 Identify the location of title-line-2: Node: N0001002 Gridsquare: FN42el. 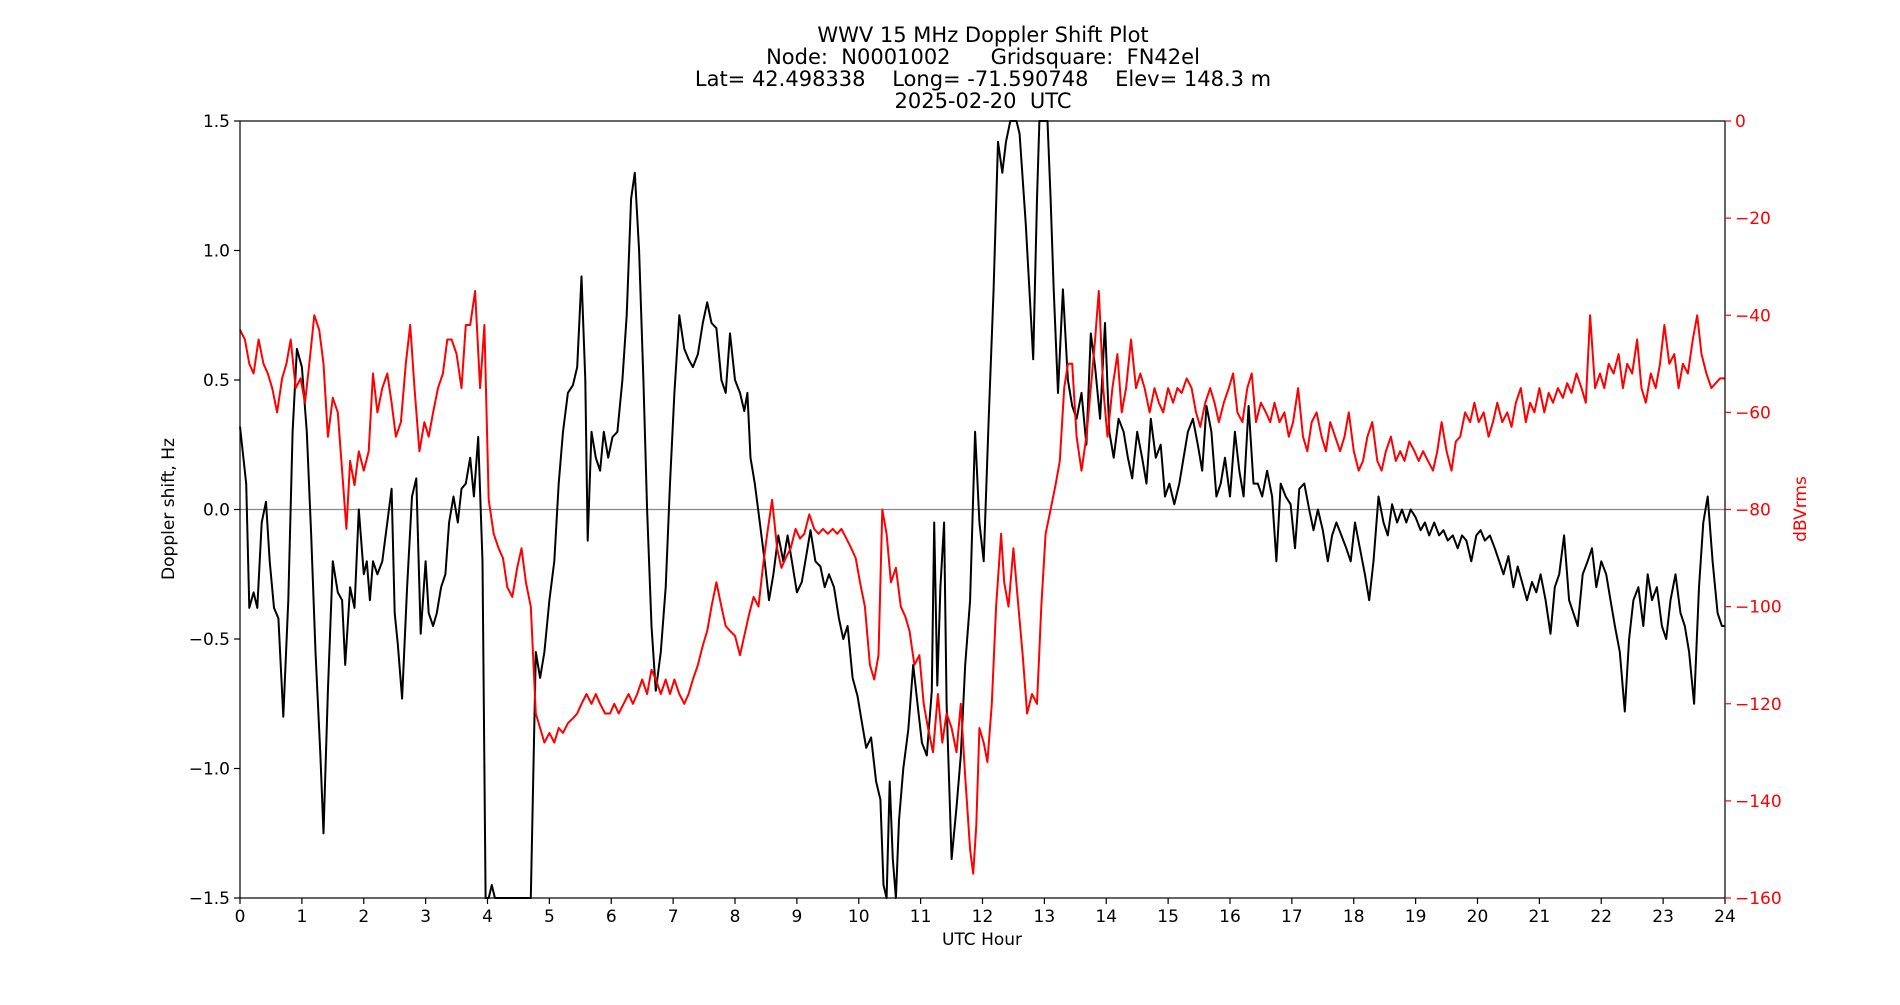
(983, 57).